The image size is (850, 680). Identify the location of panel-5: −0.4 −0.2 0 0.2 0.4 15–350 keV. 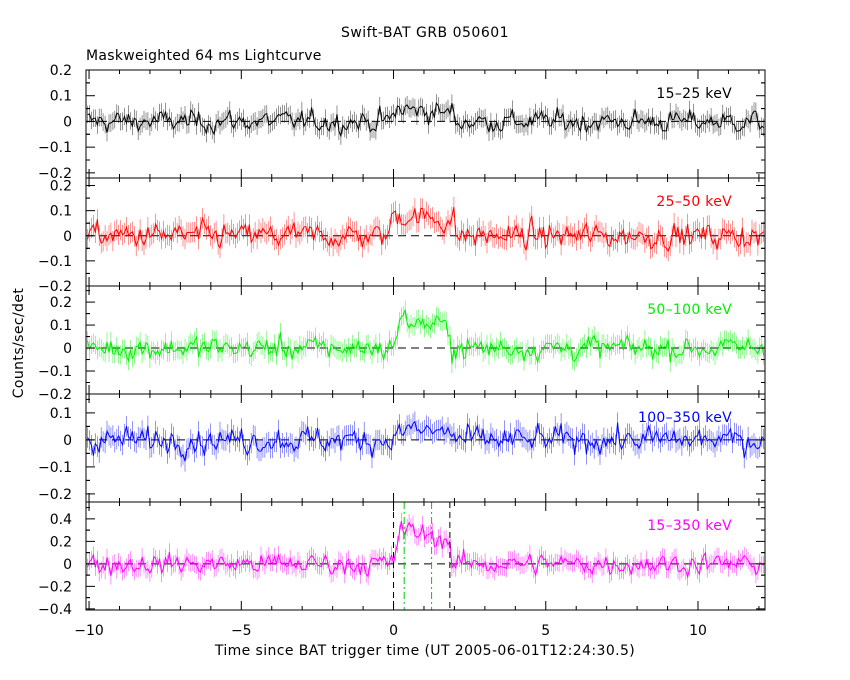
(402, 559).